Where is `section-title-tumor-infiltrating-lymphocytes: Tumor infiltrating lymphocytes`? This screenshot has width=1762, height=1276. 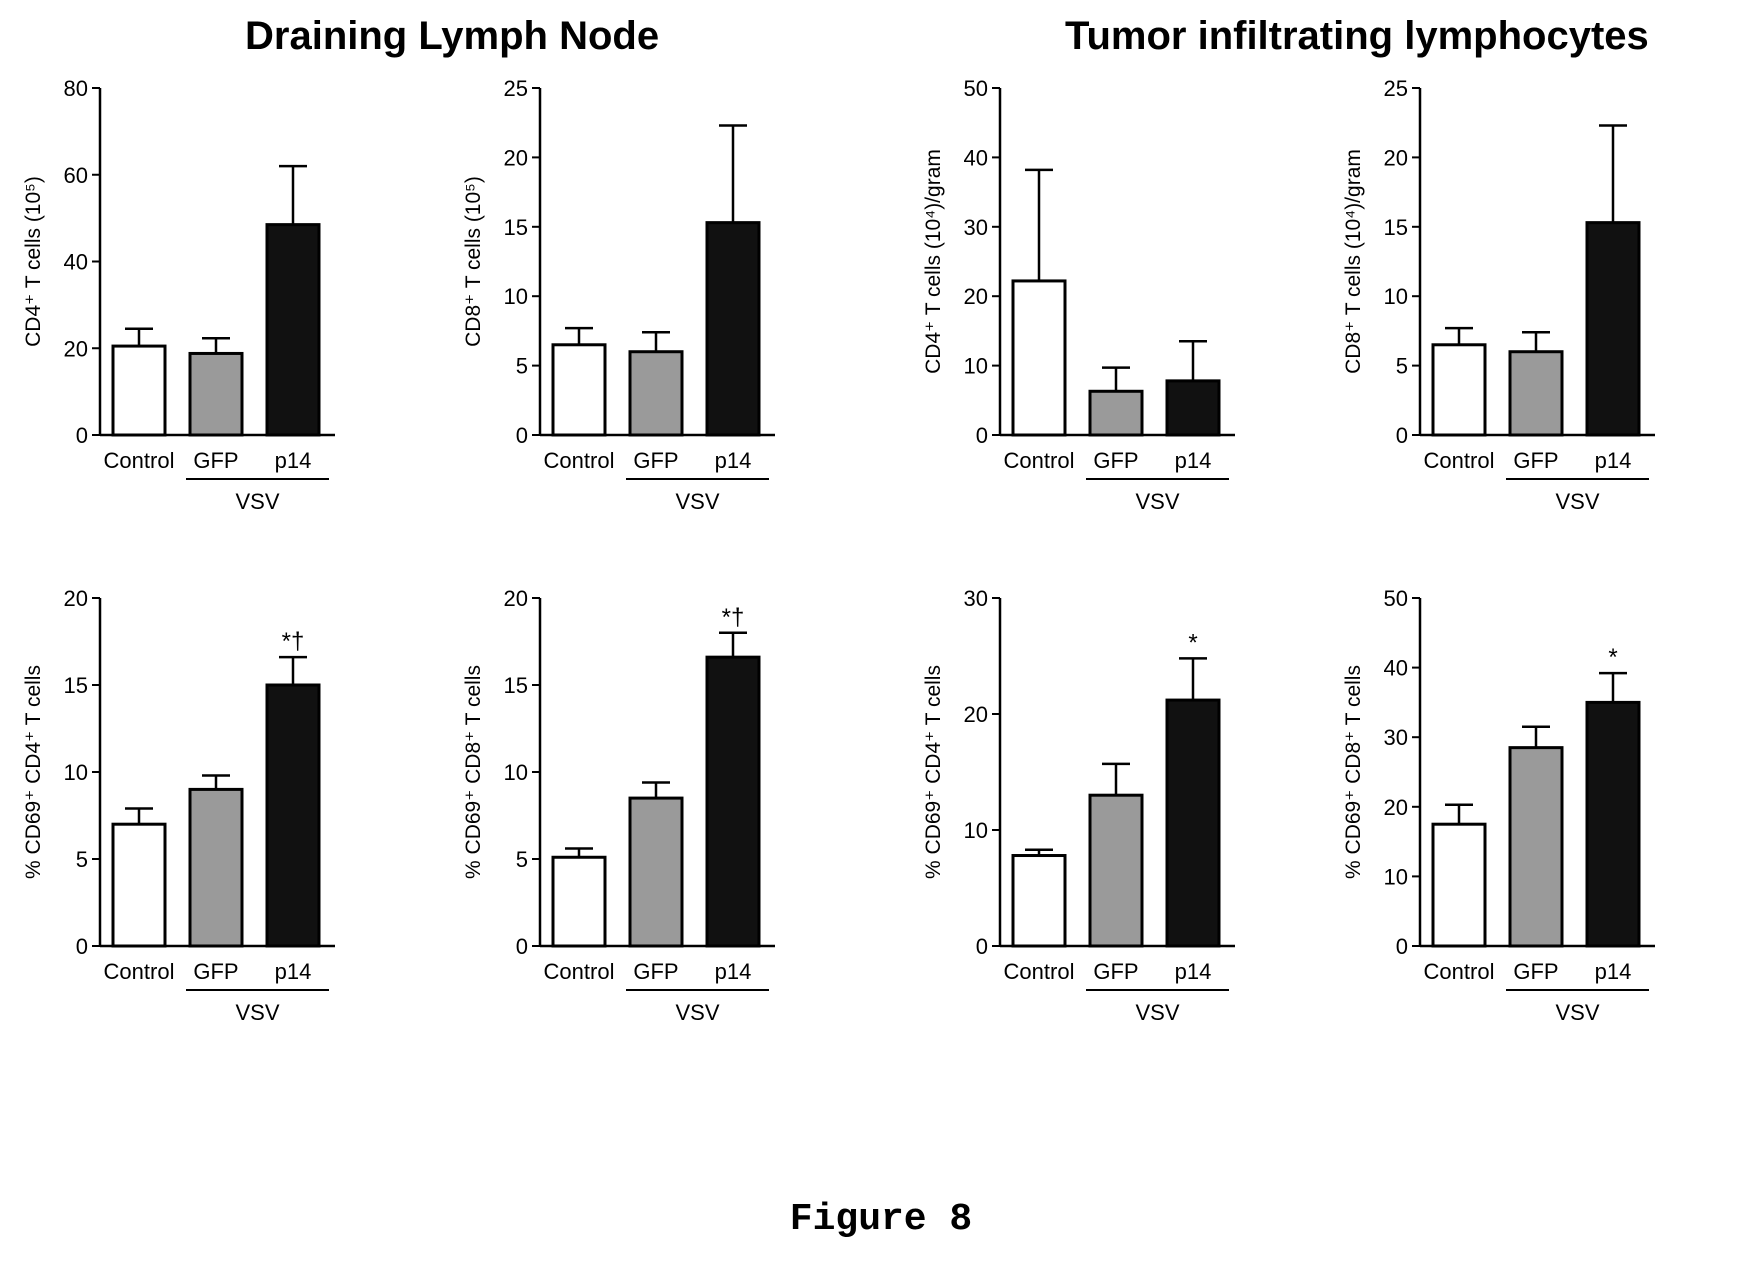 section-title-tumor-infiltrating-lymphocytes: Tumor infiltrating lymphocytes is located at coordinates (1357, 36).